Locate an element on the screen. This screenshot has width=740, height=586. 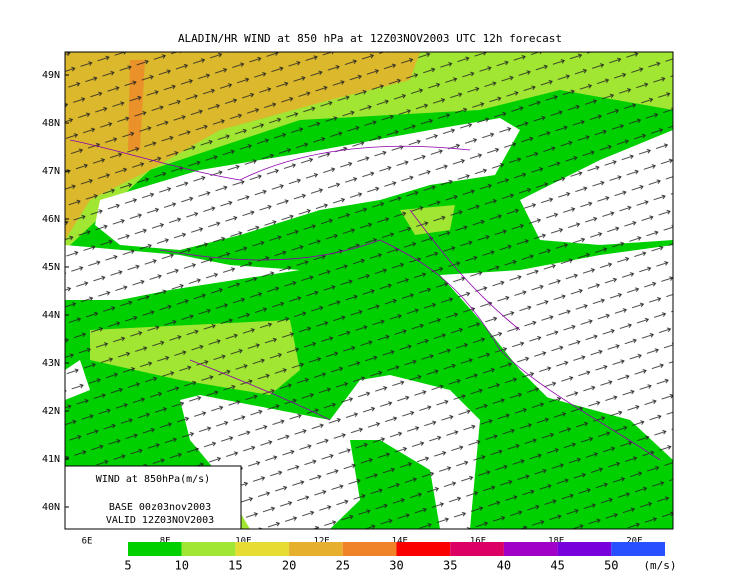
colorbar-label: 25 is located at coordinates (343, 566).